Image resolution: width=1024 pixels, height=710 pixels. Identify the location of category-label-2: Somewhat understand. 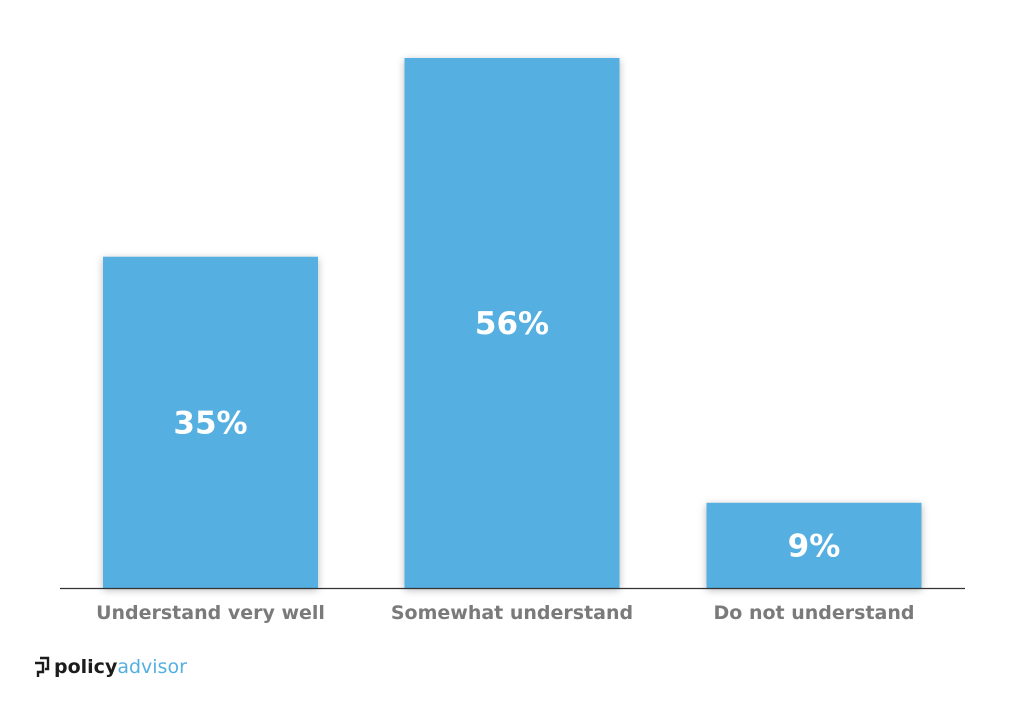
(512, 613).